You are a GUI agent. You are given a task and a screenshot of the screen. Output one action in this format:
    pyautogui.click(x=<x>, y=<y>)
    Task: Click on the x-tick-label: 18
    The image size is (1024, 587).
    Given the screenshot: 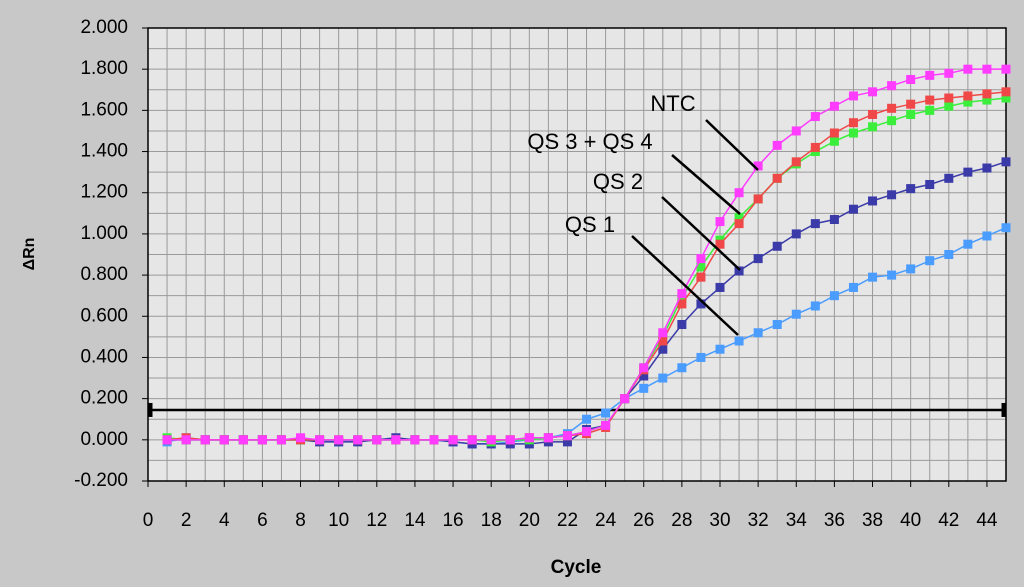 What is the action you would take?
    pyautogui.click(x=491, y=520)
    